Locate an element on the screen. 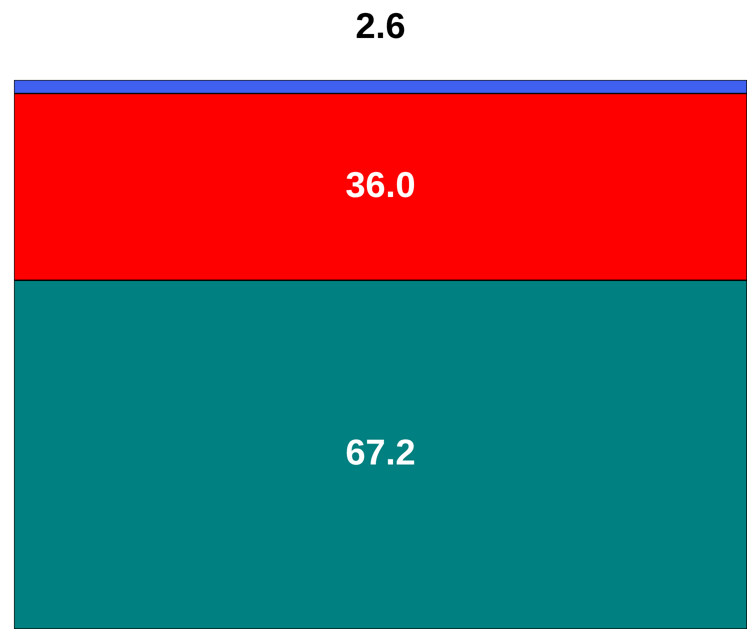 This screenshot has width=747, height=629. data-label: 2.6 is located at coordinates (380, 25).